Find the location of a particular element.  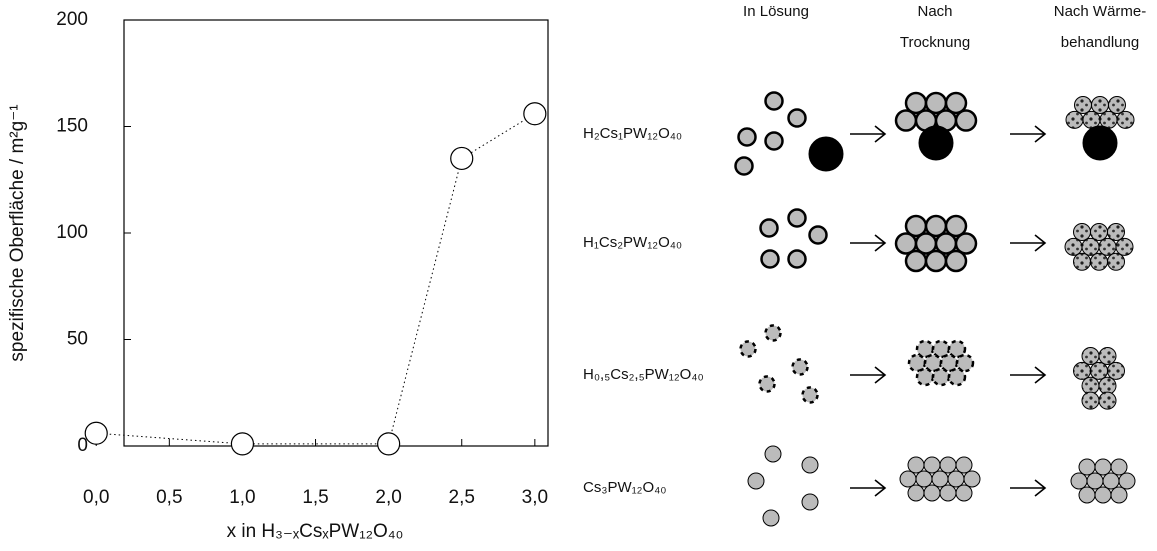

column-header: Trocknung is located at coordinates (935, 42).